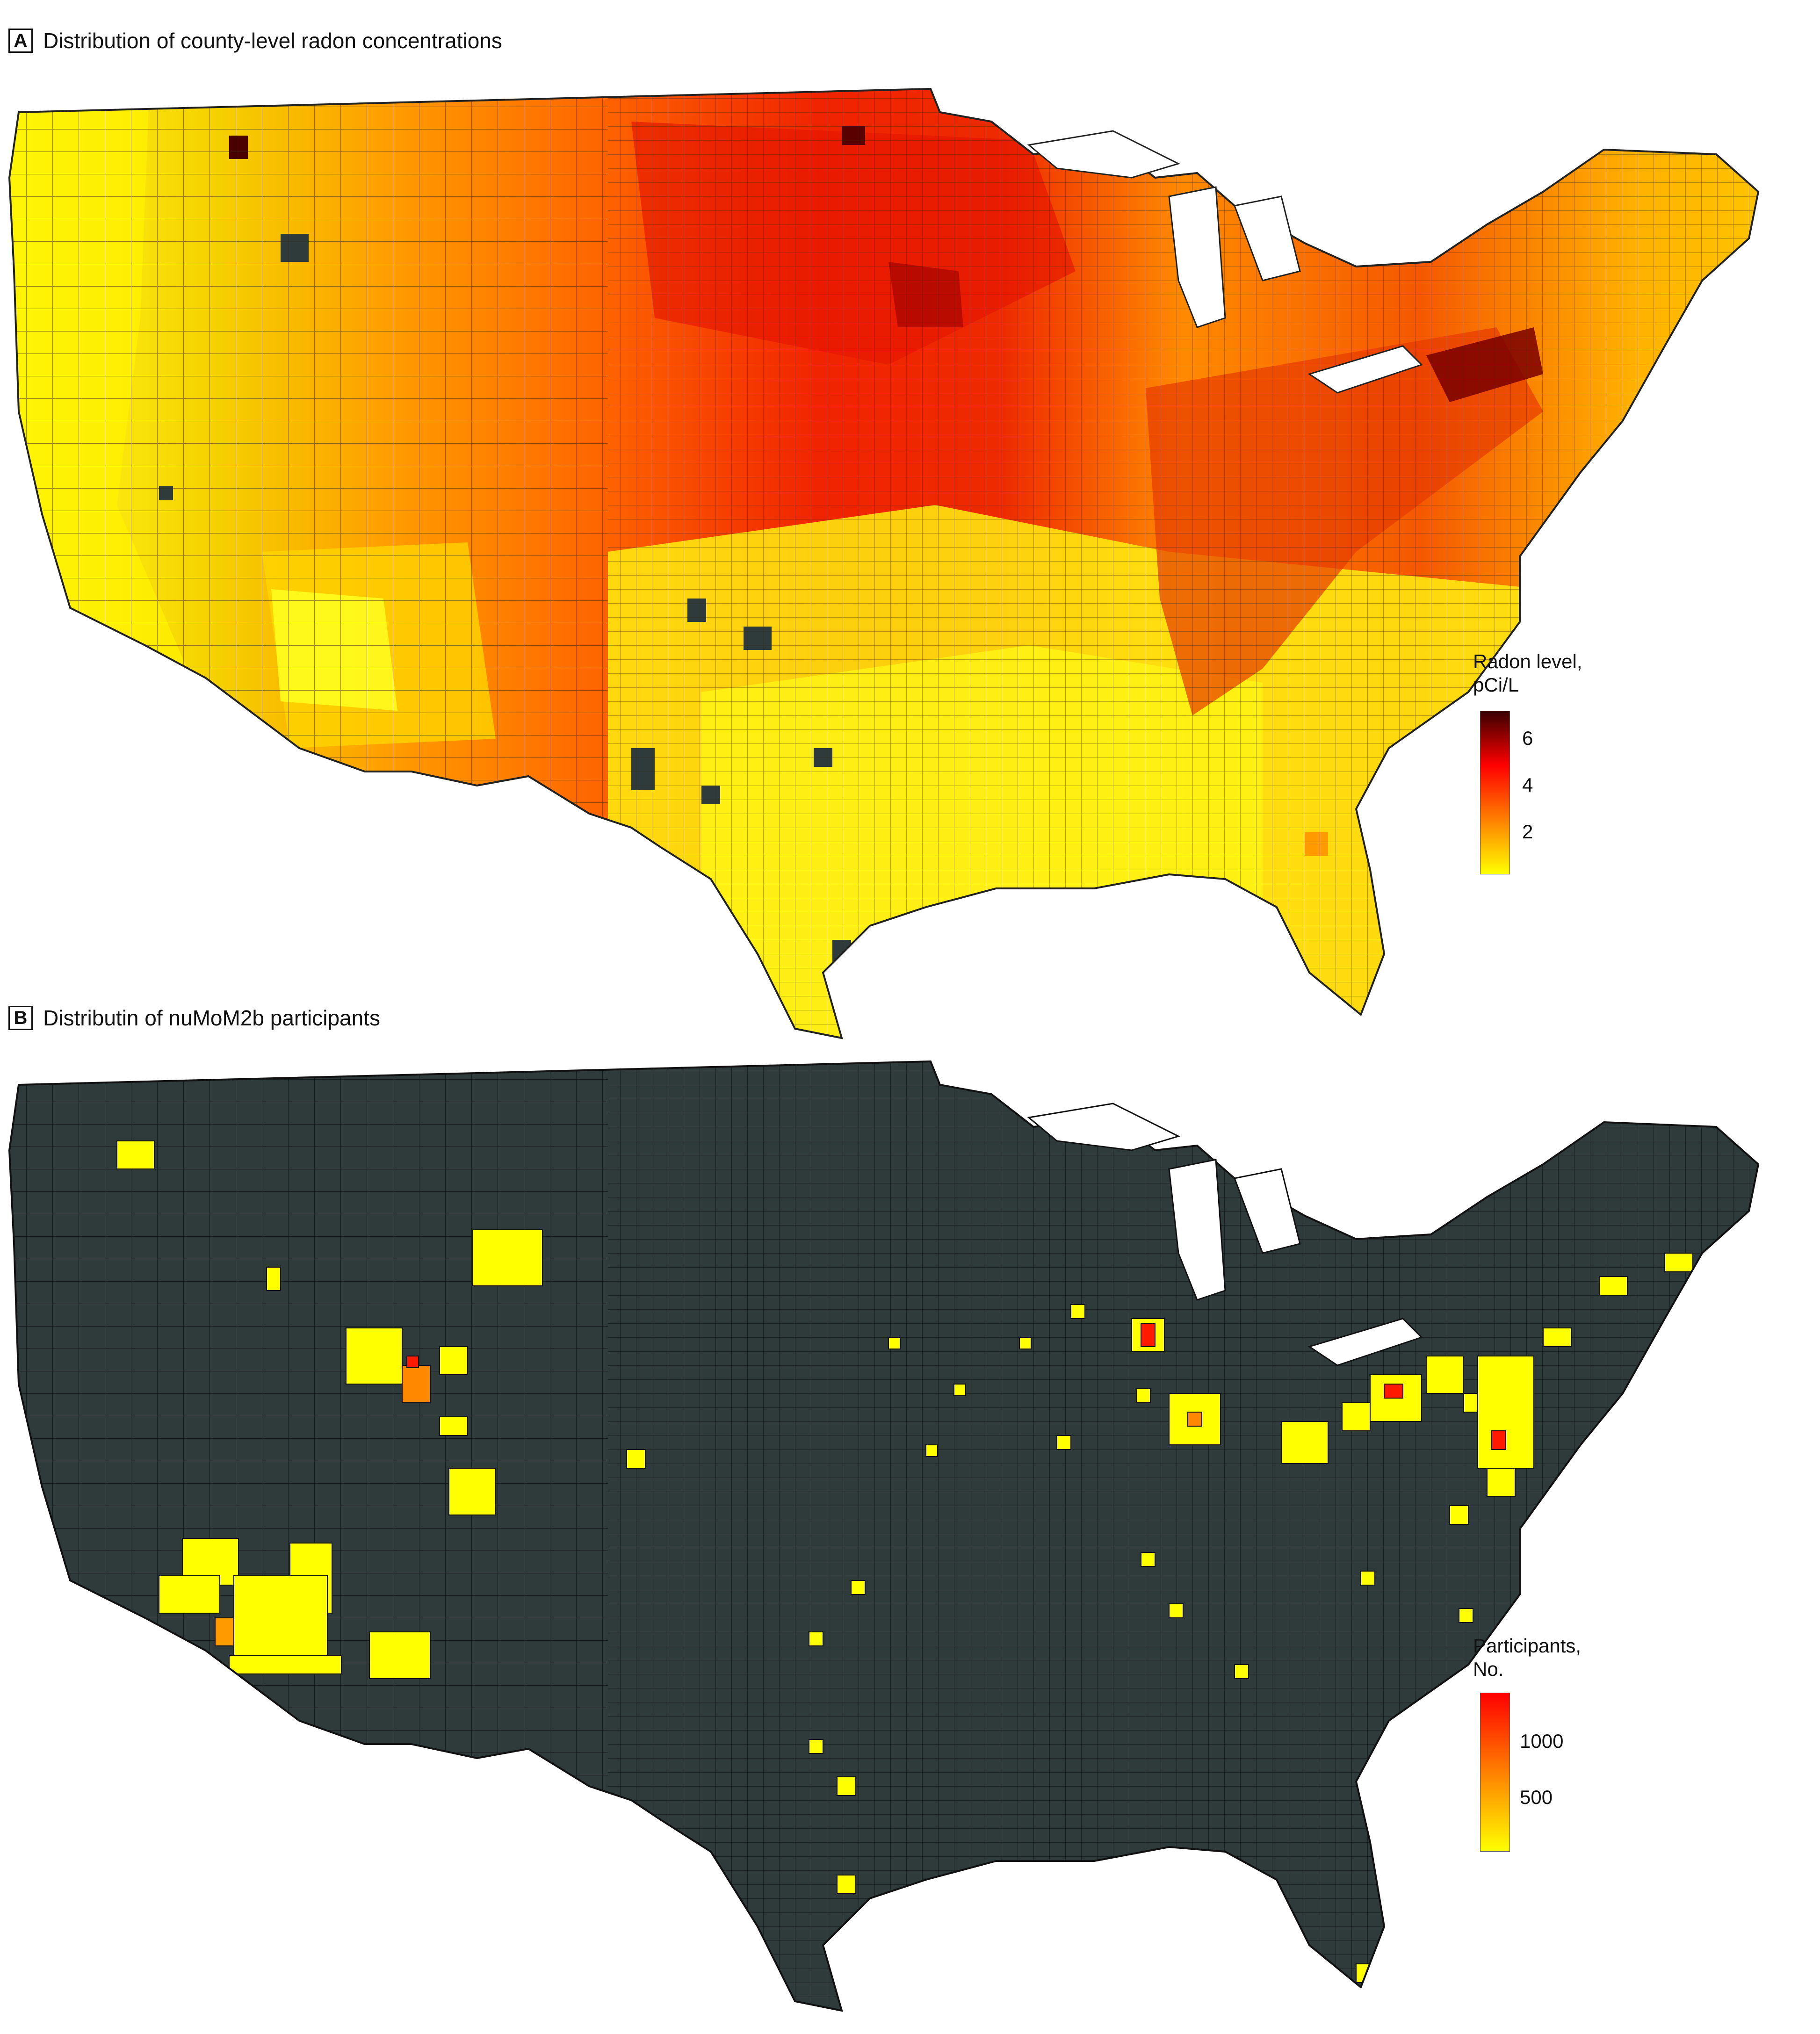 The image size is (1820, 2034). I want to click on participants-legend-colorbar, so click(1495, 1772).